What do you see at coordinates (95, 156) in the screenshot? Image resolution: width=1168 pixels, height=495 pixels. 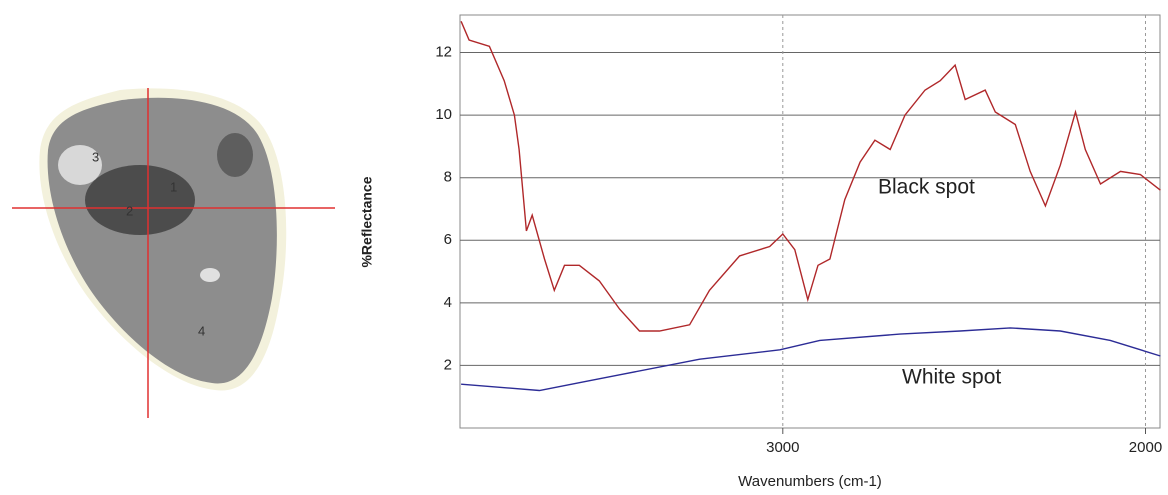 I see `spot-label: 3` at bounding box center [95, 156].